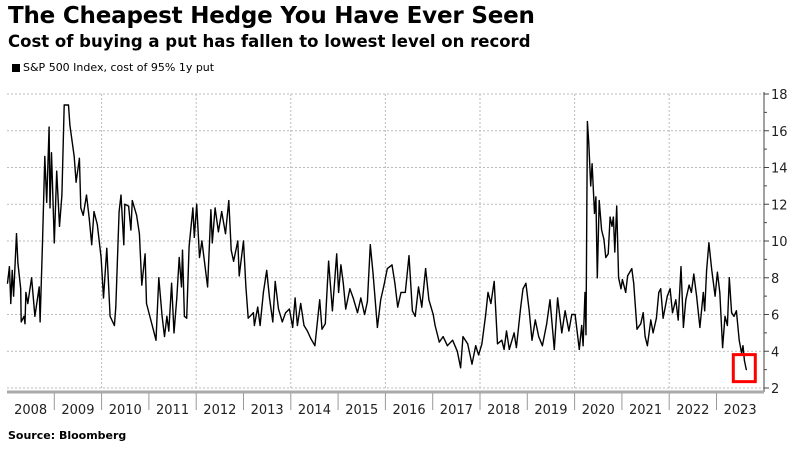  I want to click on x-tick-label: 2011, so click(172, 410).